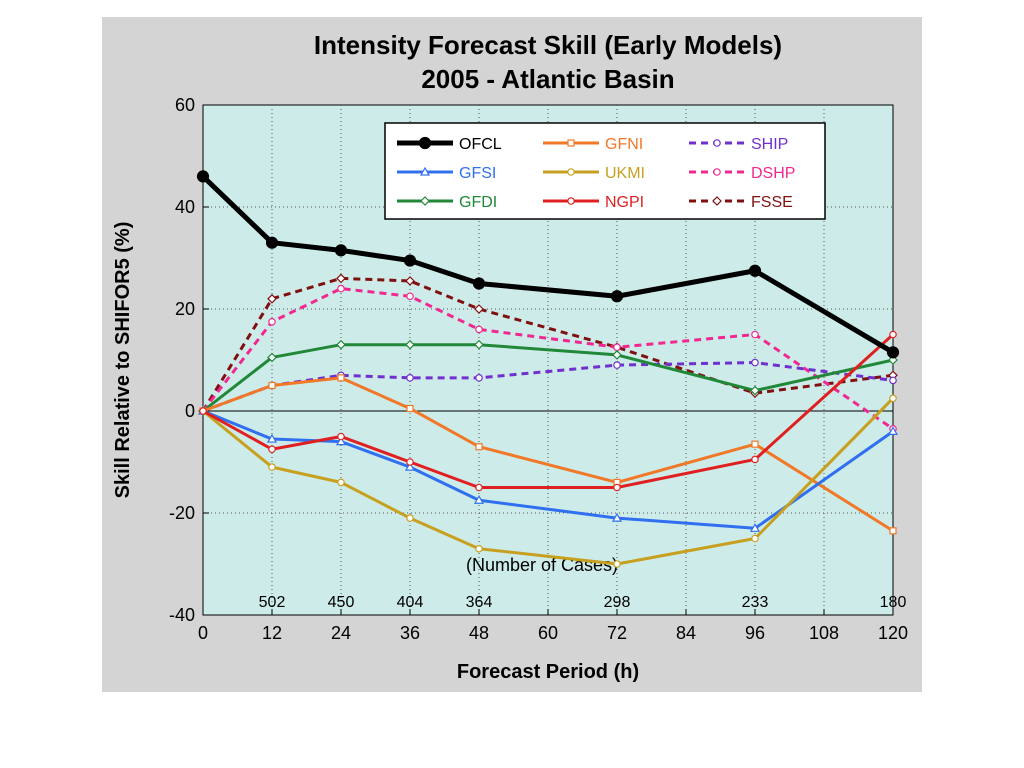  What do you see at coordinates (624, 202) in the screenshot?
I see `legend-label: NGPI` at bounding box center [624, 202].